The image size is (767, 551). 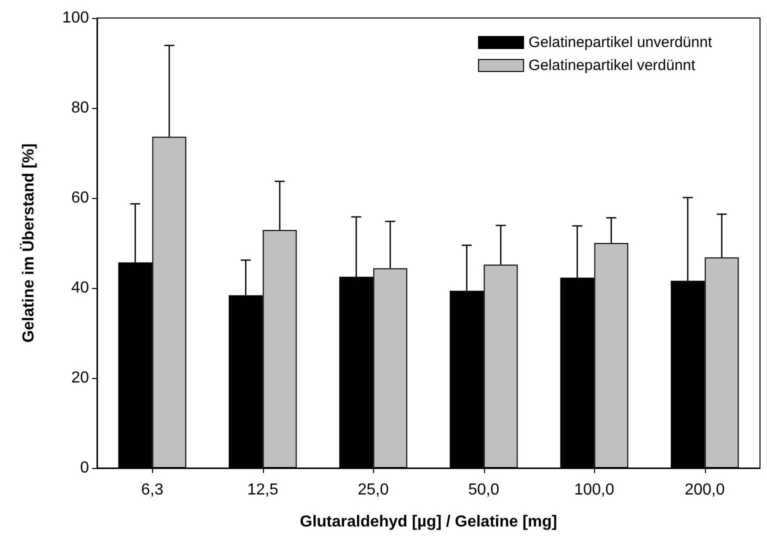 What do you see at coordinates (80, 288) in the screenshot?
I see `y-tick-label: 40` at bounding box center [80, 288].